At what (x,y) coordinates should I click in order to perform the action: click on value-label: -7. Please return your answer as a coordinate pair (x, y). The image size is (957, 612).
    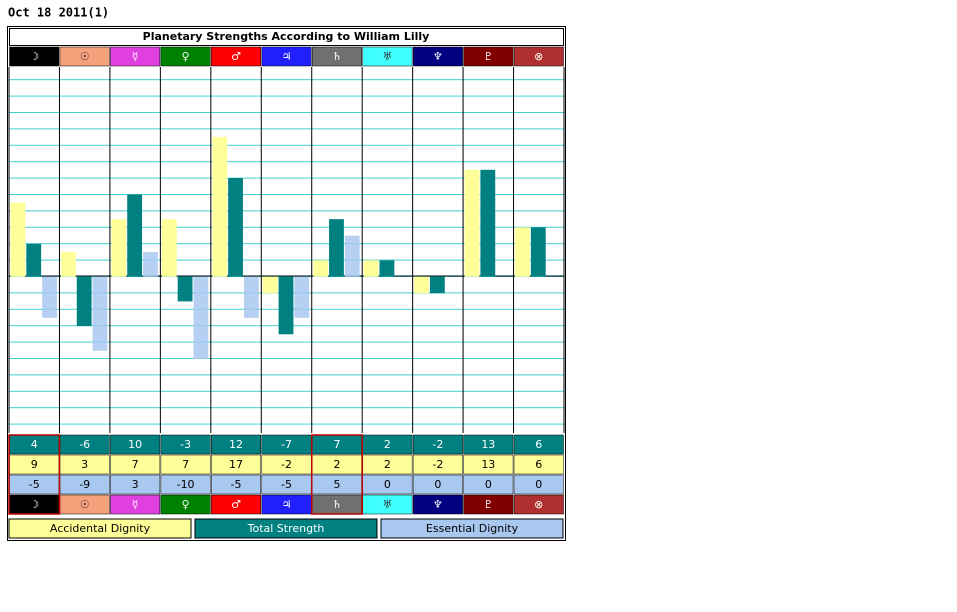
    Looking at the image, I should click on (286, 444).